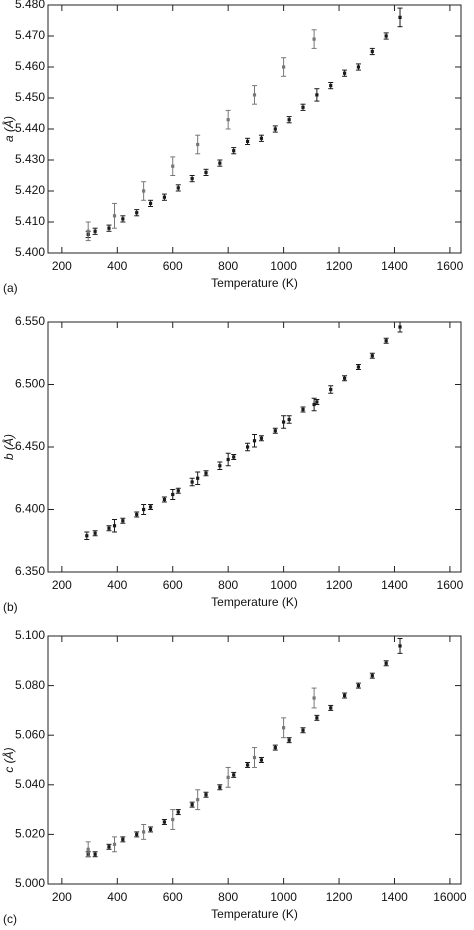 This screenshot has width=474, height=930. Describe the element at coordinates (30, 66) in the screenshot. I see `y-tick-label: 5.460` at that location.